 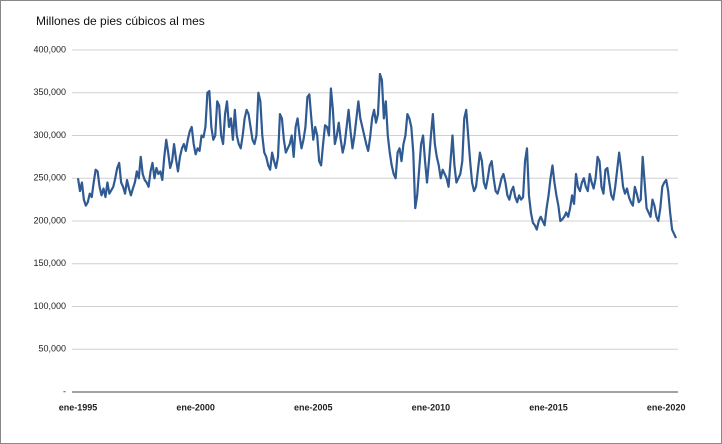 What do you see at coordinates (52, 349) in the screenshot?
I see `y-tick-label: 50,000` at bounding box center [52, 349].